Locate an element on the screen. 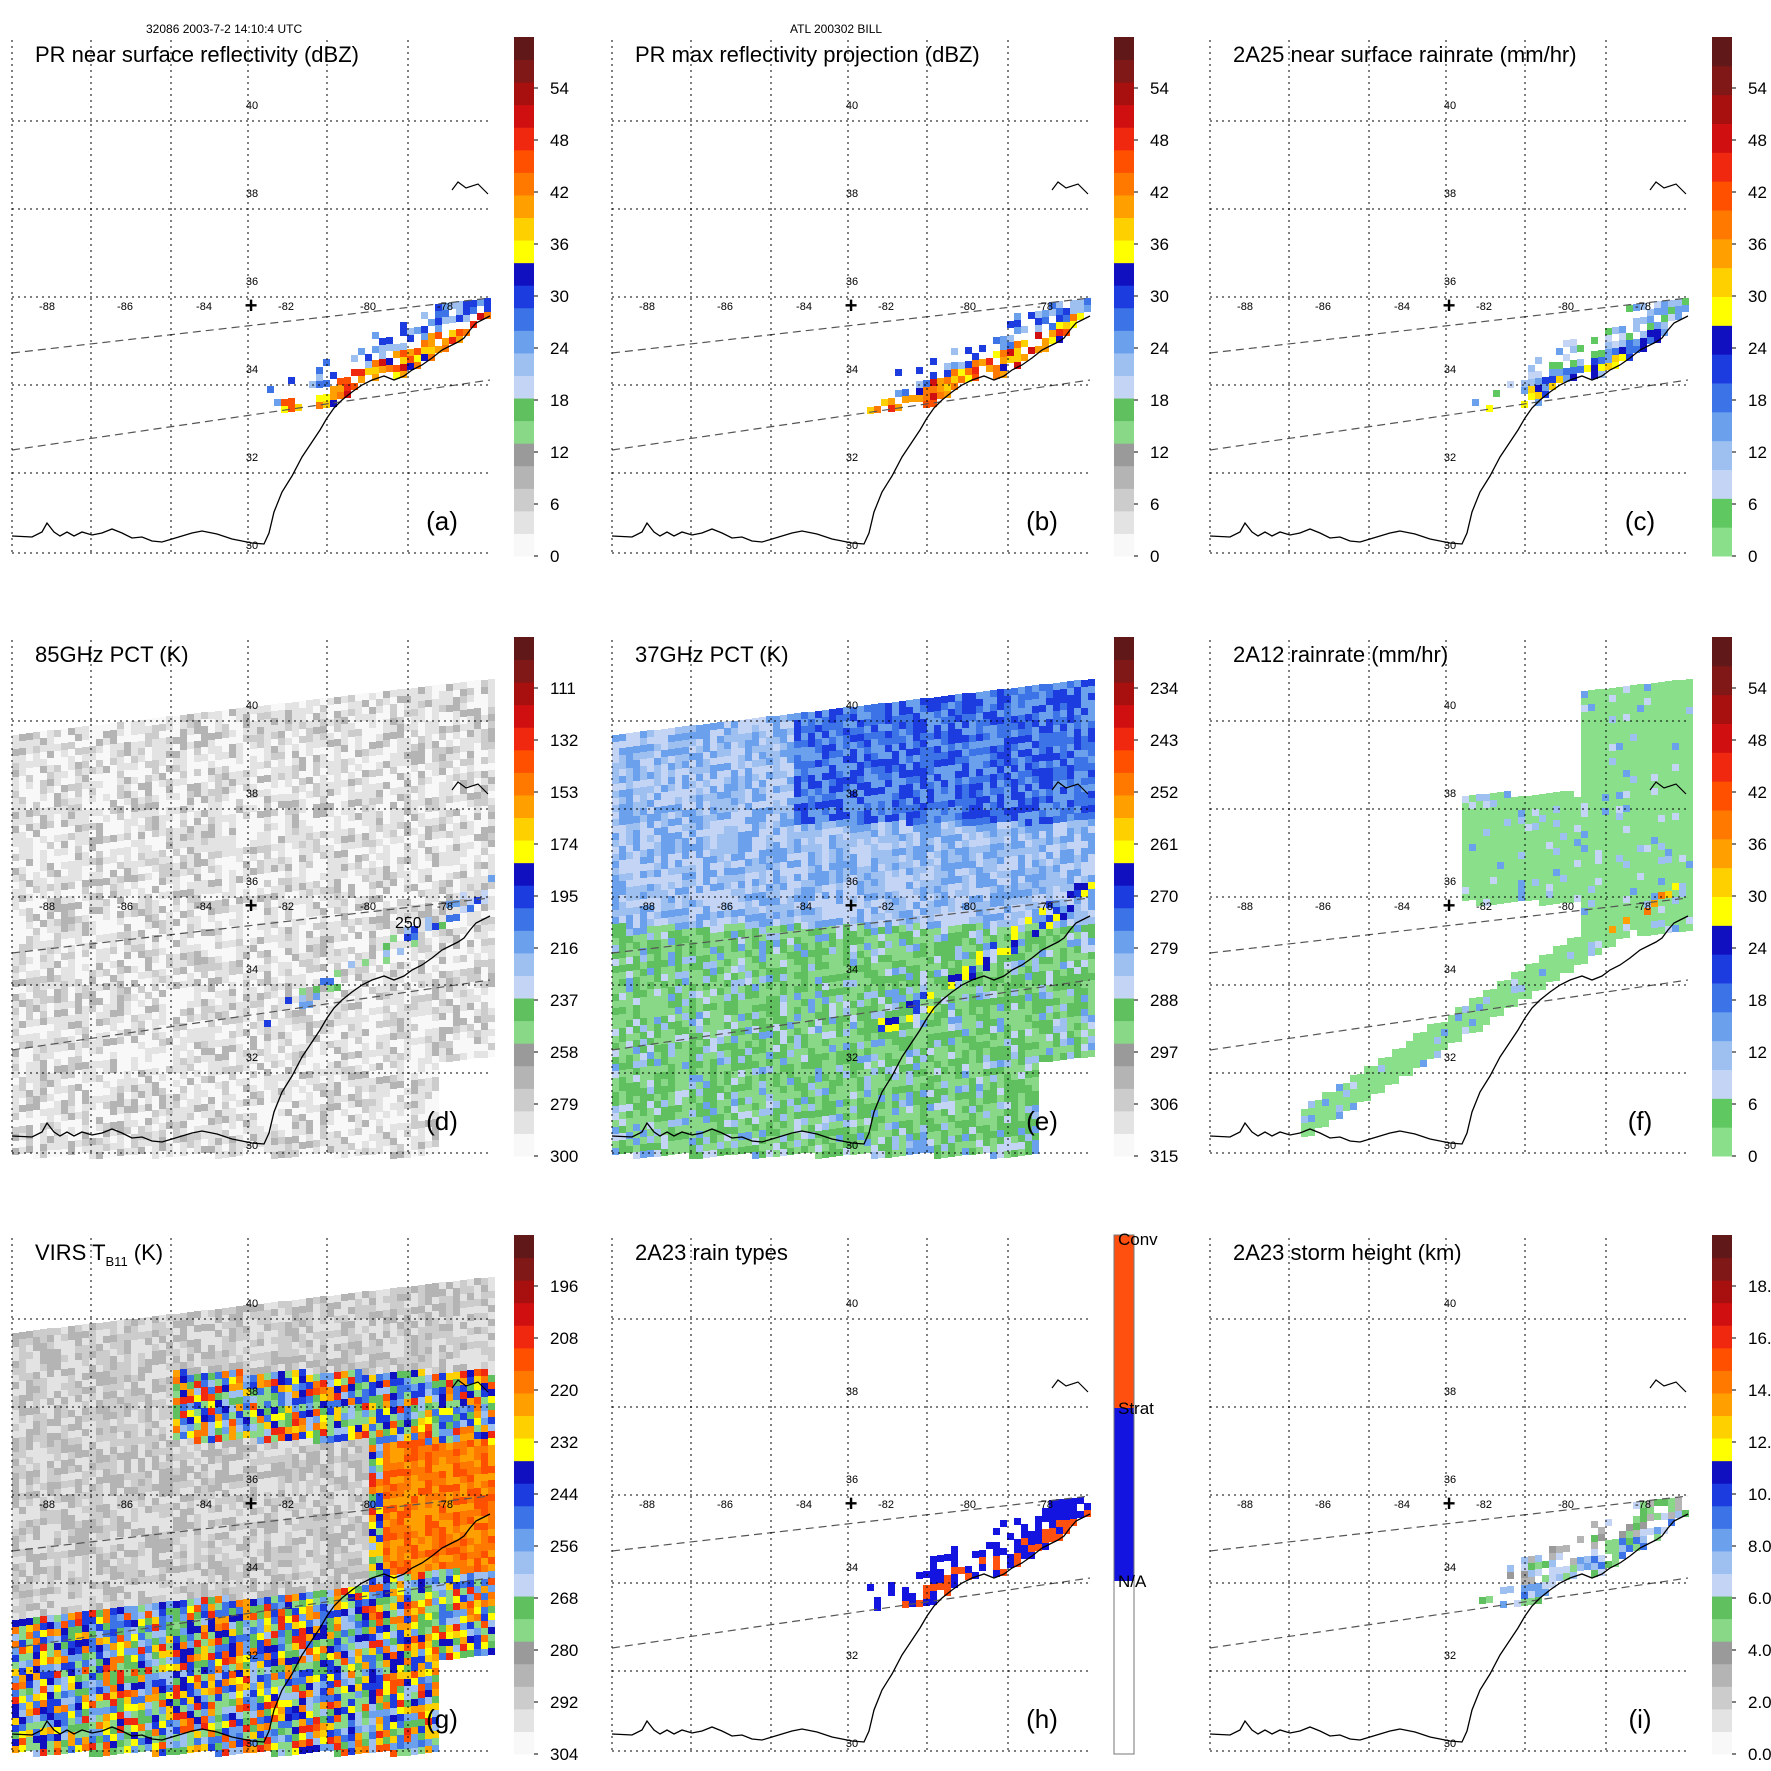 The width and height of the screenshot is (1771, 1771). colorbar-tick-label: 30 is located at coordinates (1757, 296).